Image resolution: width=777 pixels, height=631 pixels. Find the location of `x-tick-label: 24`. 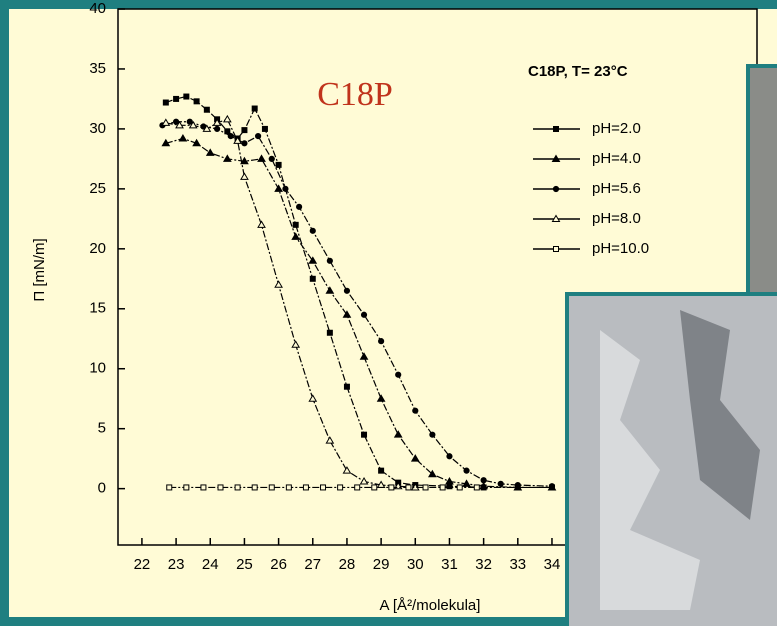

x-tick-label: 24 is located at coordinates (210, 564).